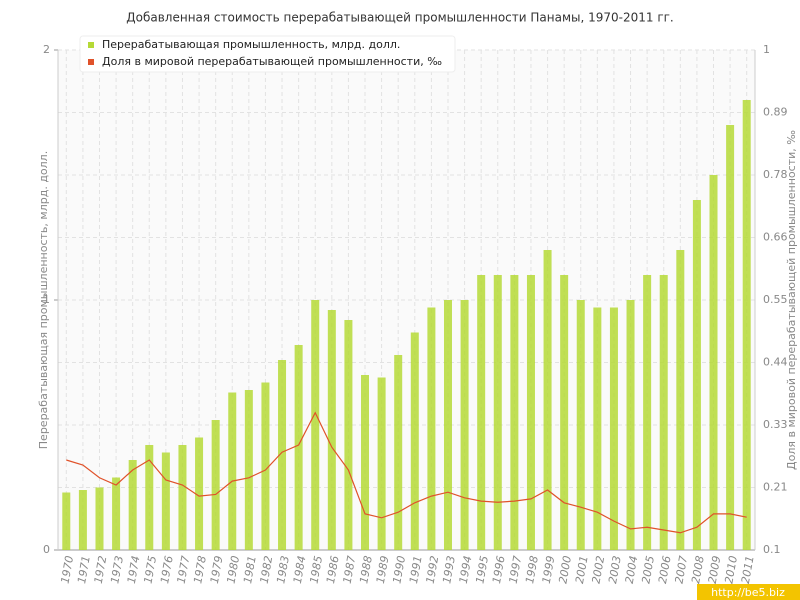  What do you see at coordinates (217, 570) in the screenshot?
I see `x-tick-label: 1979` at bounding box center [217, 570].